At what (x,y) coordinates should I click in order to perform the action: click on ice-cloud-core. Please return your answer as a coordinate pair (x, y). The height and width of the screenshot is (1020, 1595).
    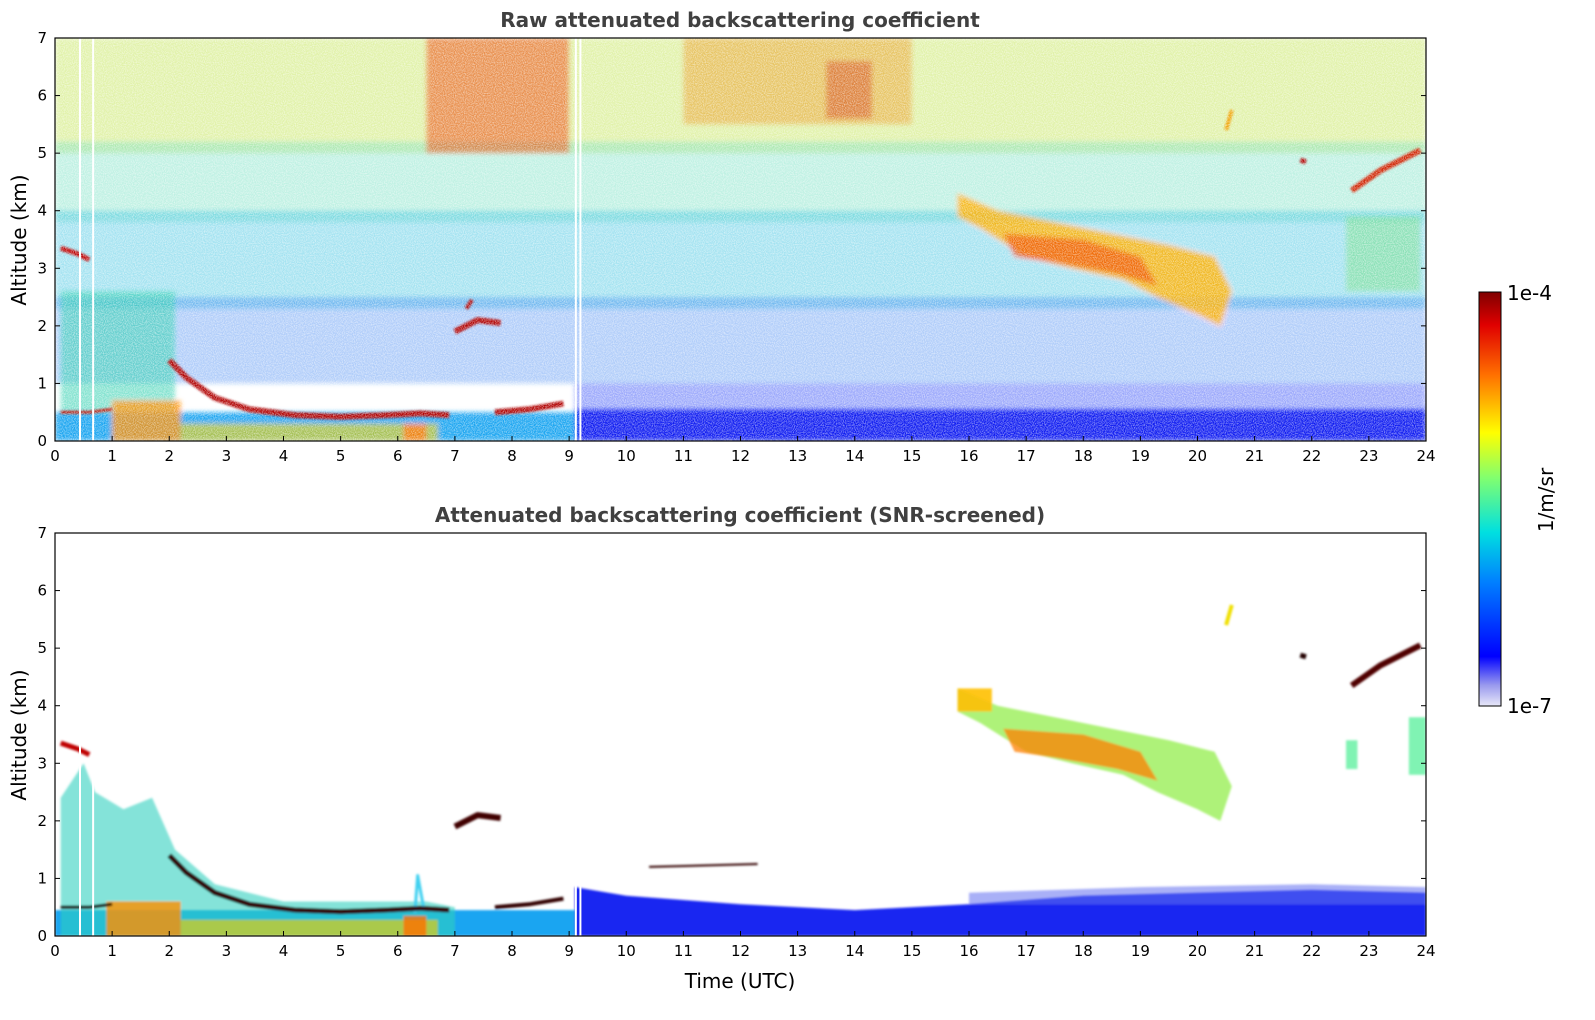
    Looking at the image, I should click on (1080, 754).